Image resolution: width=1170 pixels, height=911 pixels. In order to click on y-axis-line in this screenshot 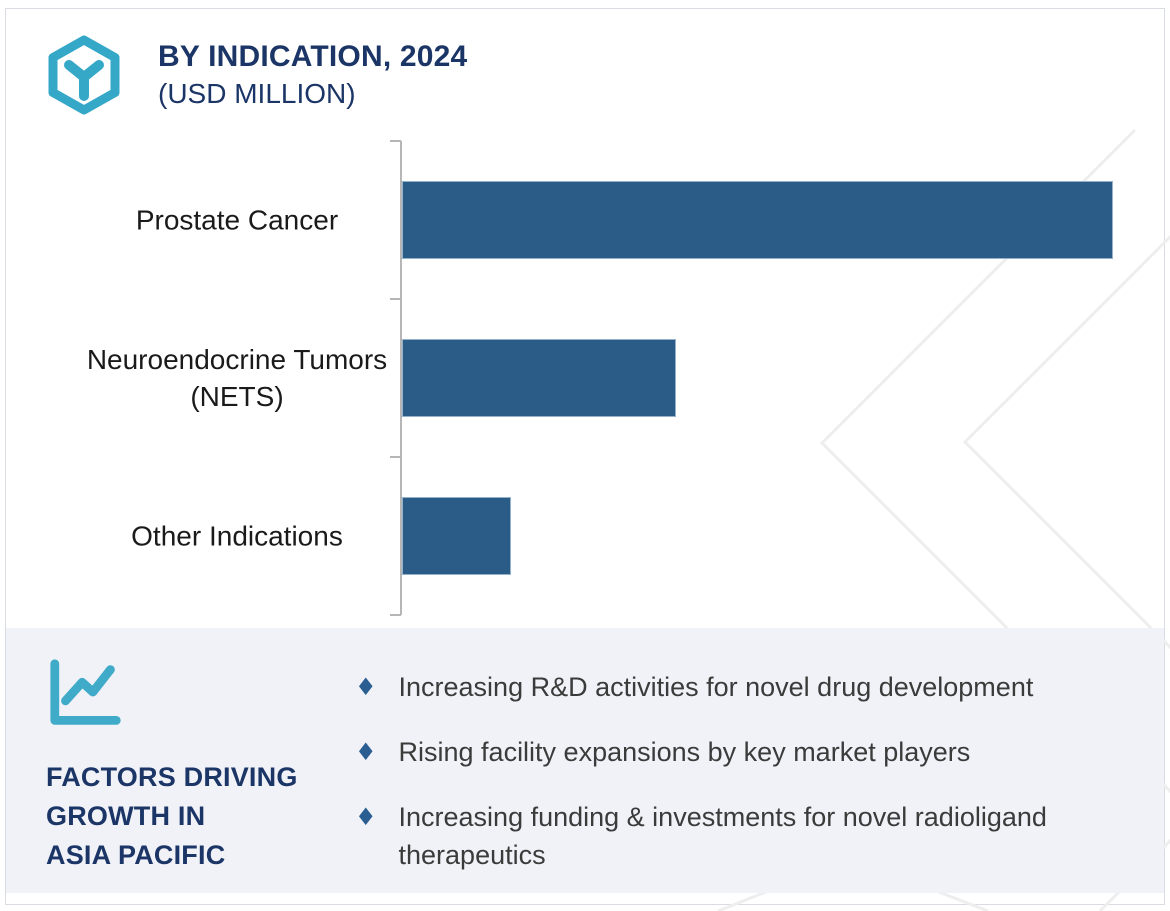, I will do `click(401, 378)`.